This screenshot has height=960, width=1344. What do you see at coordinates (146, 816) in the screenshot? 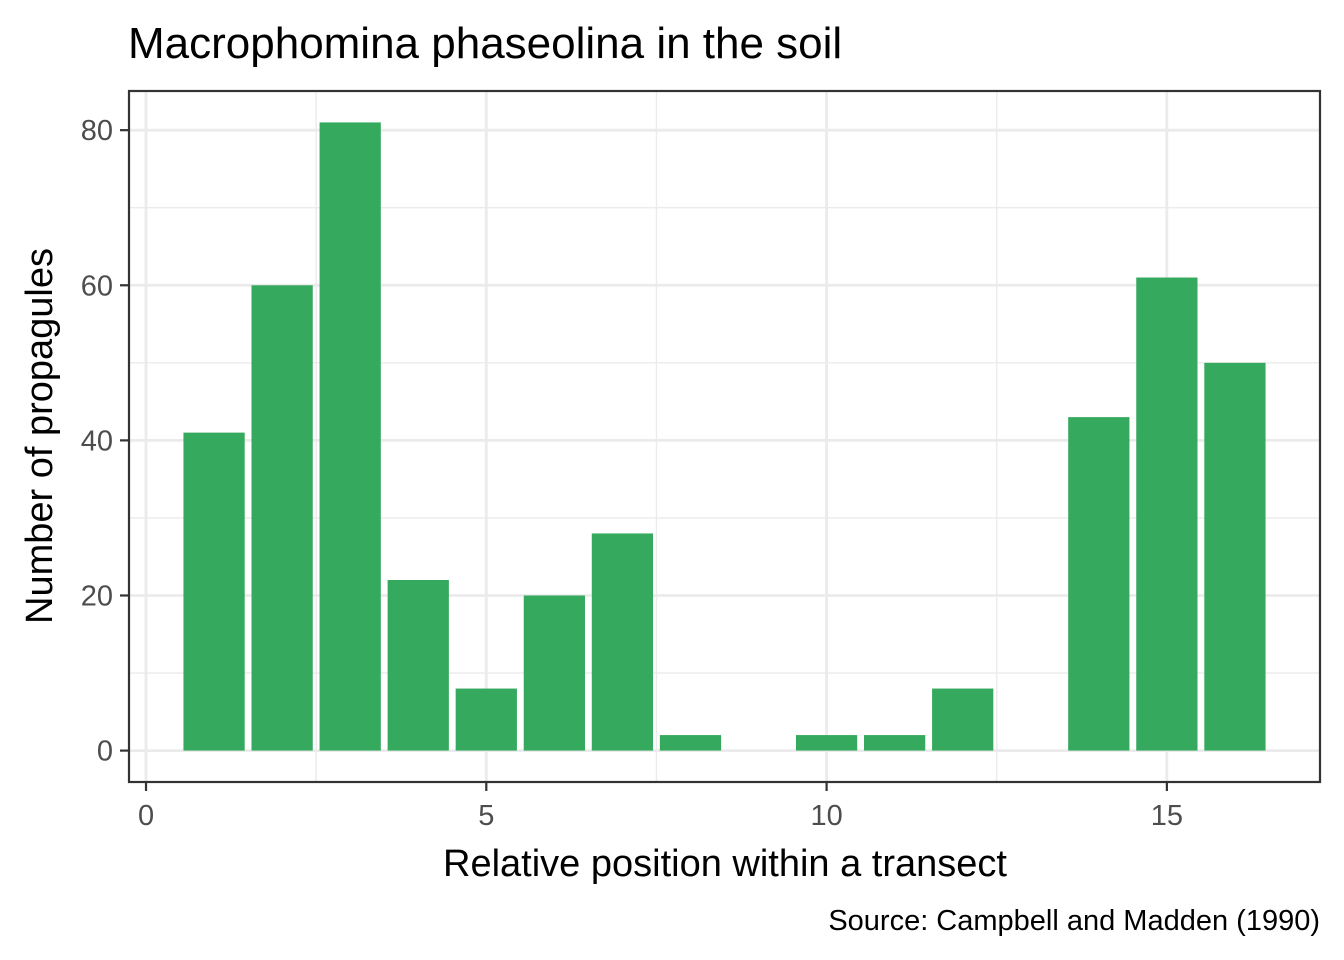
I see `x-tick-label: 0` at bounding box center [146, 816].